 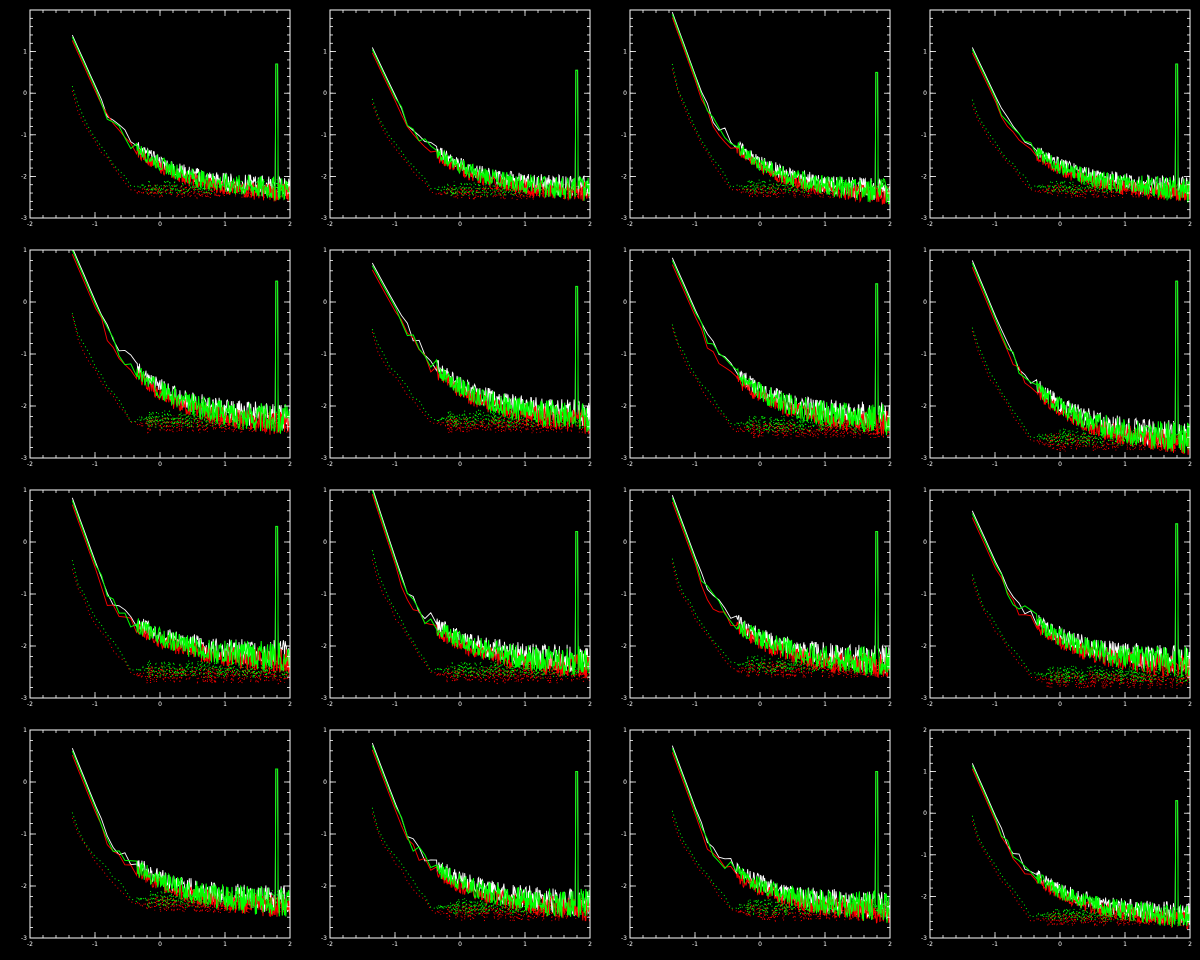 What do you see at coordinates (756, 118) in the screenshot?
I see `chart-panel-3: -2 -1 0 1 2-3-2-101` at bounding box center [756, 118].